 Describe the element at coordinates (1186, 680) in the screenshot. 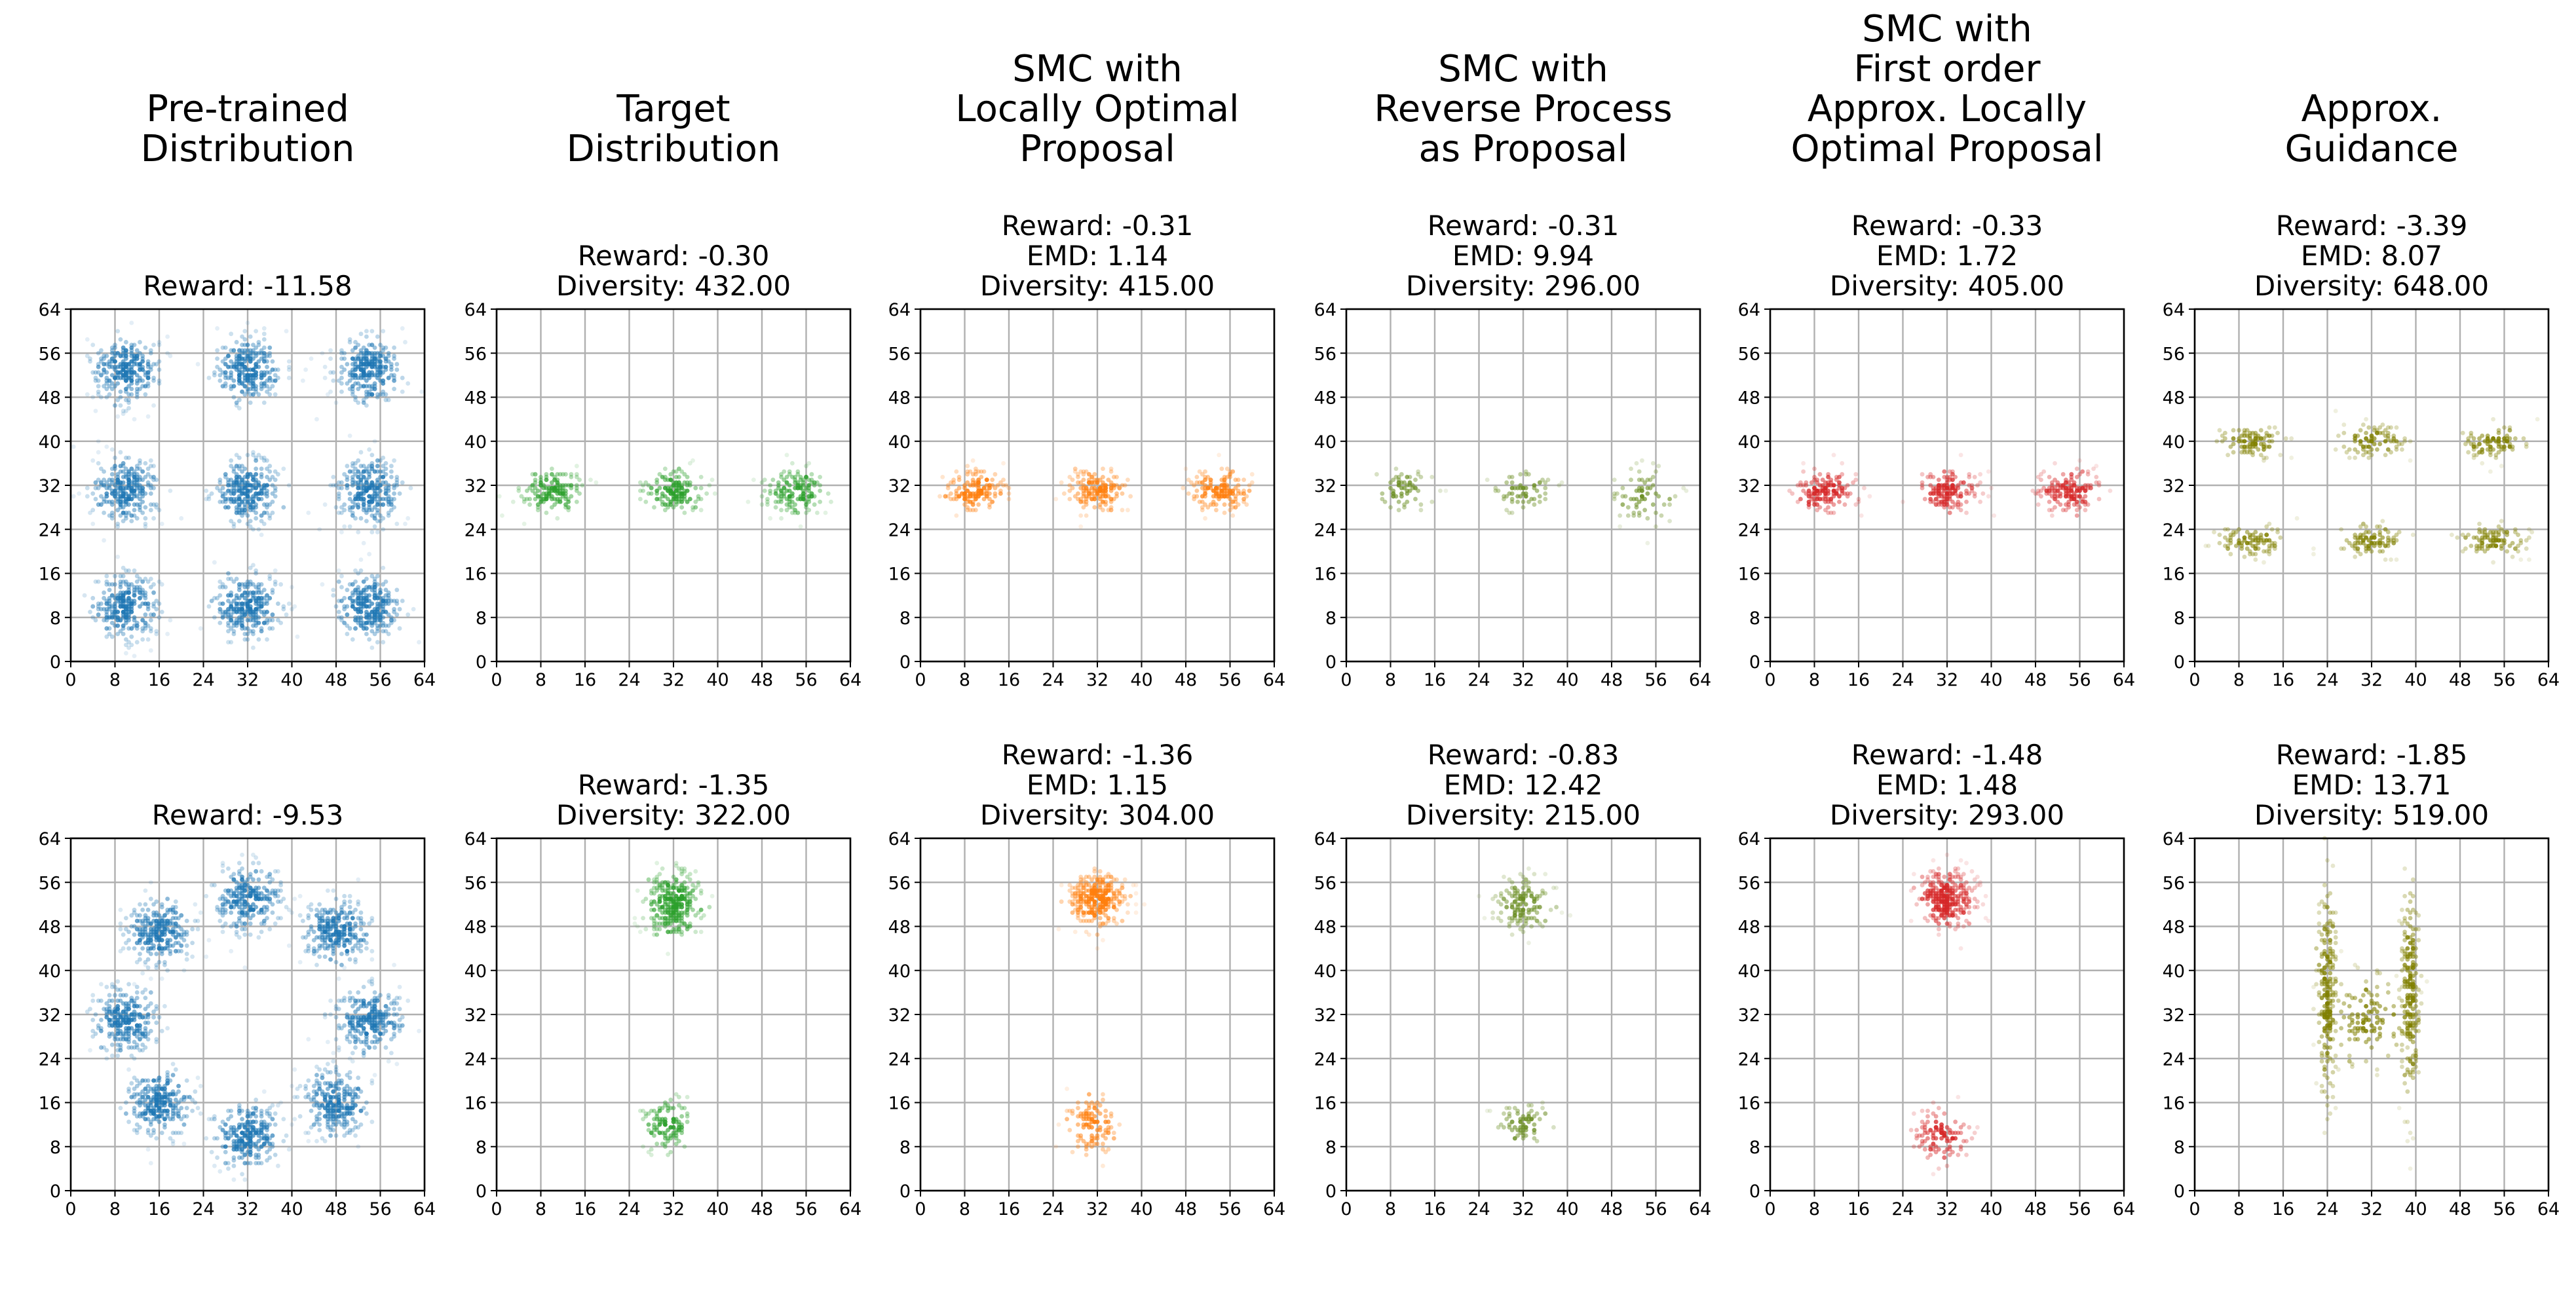

I see `x-tick-label: 48` at that location.